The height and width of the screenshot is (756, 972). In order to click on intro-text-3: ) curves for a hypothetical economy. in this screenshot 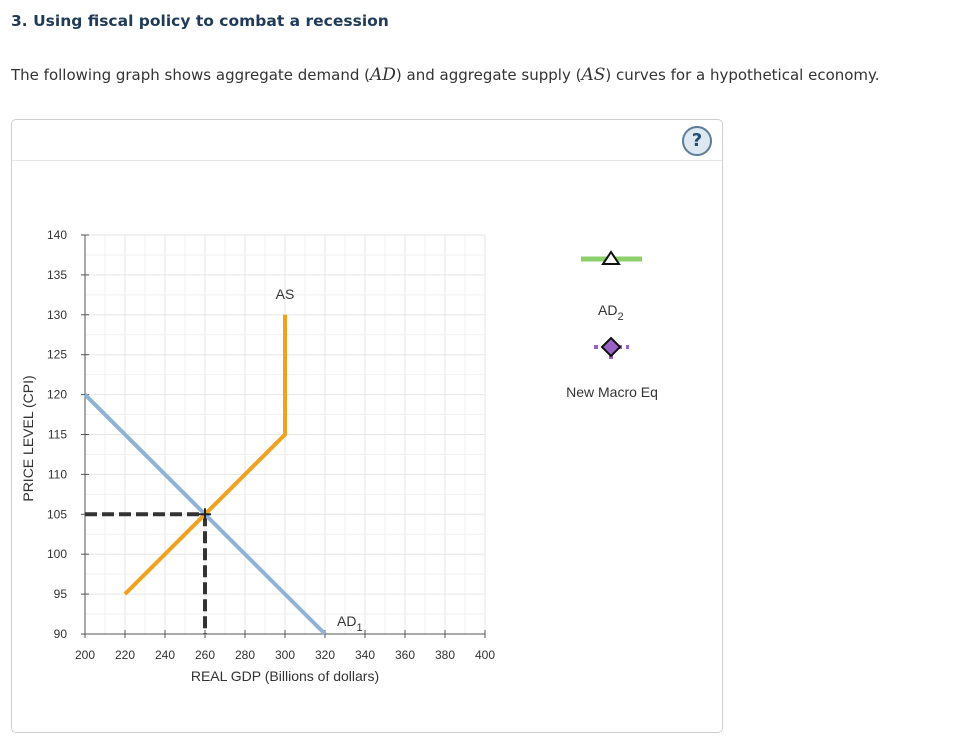, I will do `click(742, 75)`.